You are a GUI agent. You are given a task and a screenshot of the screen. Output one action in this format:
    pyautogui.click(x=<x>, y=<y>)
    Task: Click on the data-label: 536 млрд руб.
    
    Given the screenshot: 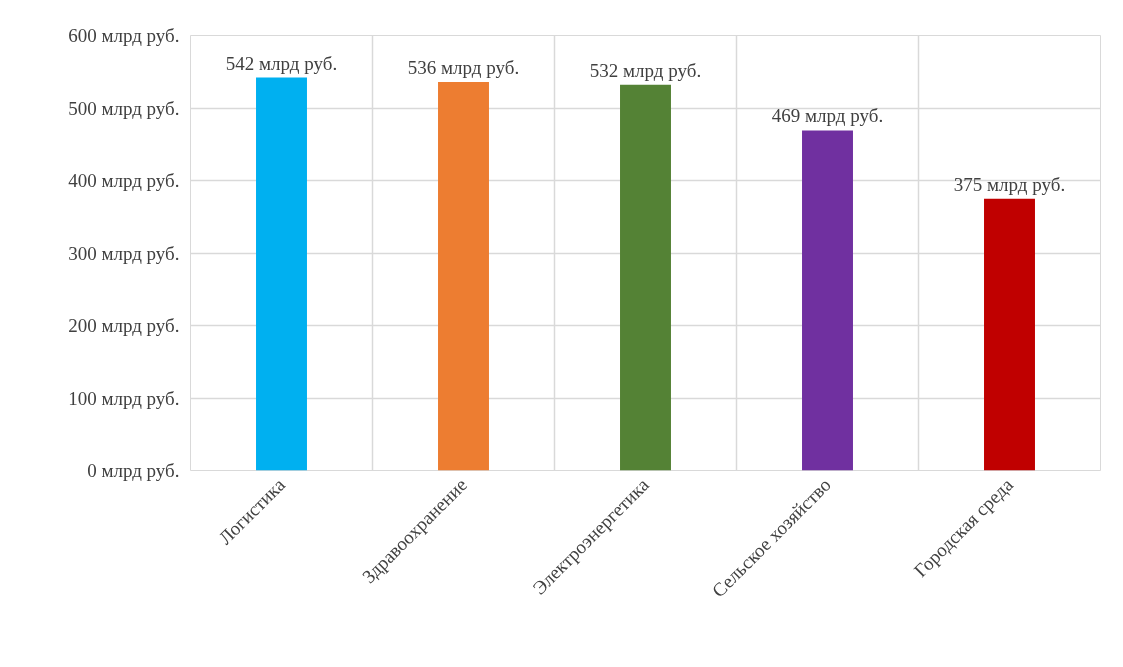 What is the action you would take?
    pyautogui.click(x=463, y=67)
    